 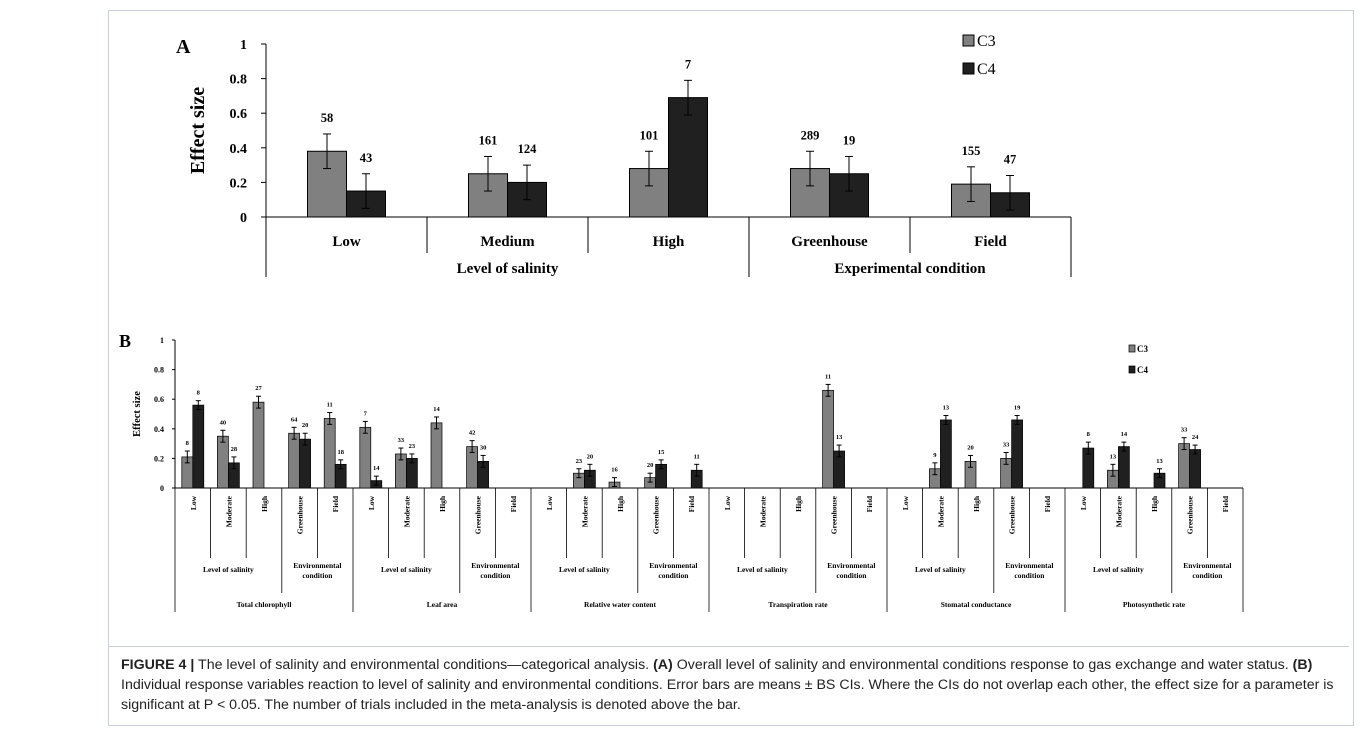 What do you see at coordinates (828, 376) in the screenshot?
I see `panel-b-count-label: 11` at bounding box center [828, 376].